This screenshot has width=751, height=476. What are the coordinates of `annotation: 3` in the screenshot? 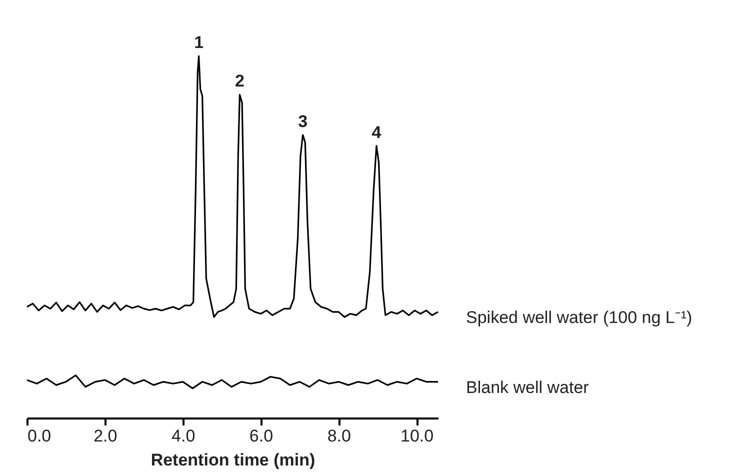 It's located at (303, 121).